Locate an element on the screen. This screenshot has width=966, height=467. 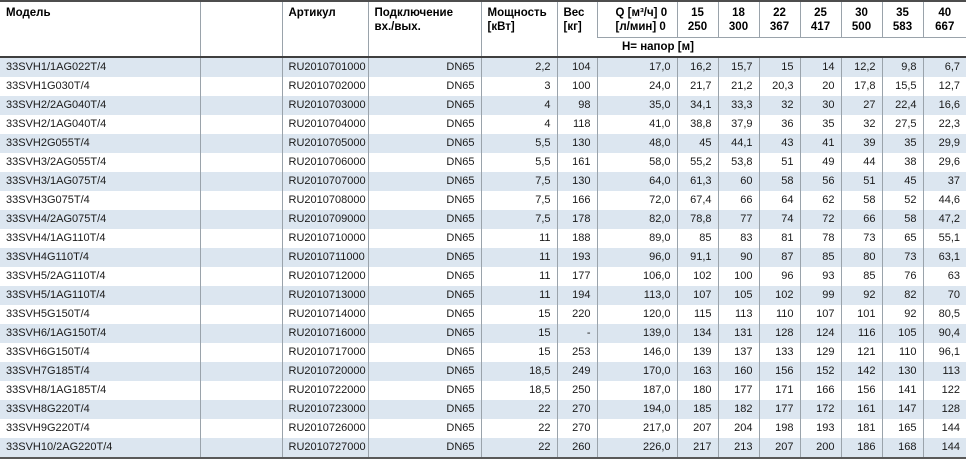
weight-cell: 98 is located at coordinates (576, 105).